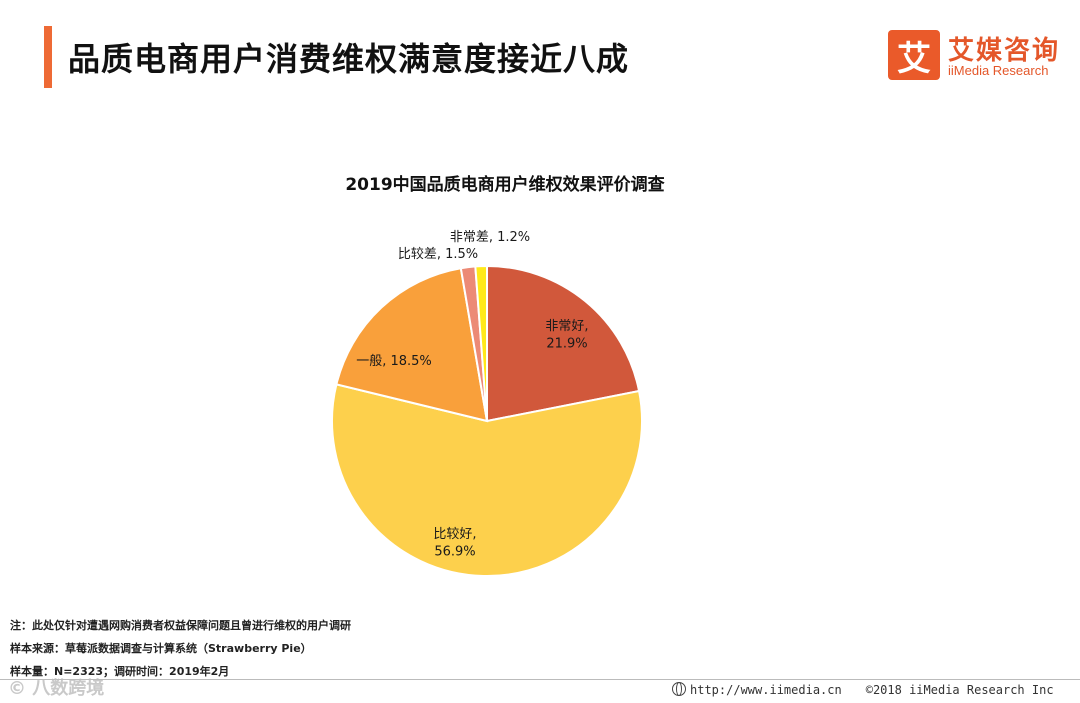 Image resolution: width=1080 pixels, height=703 pixels. Describe the element at coordinates (438, 254) in the screenshot. I see `pie-label-3: 比较差, 1.5%` at that location.